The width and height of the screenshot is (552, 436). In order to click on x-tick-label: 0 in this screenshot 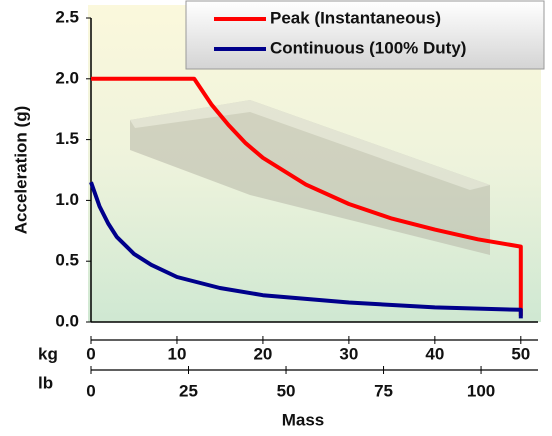, I will do `click(90, 353)`.